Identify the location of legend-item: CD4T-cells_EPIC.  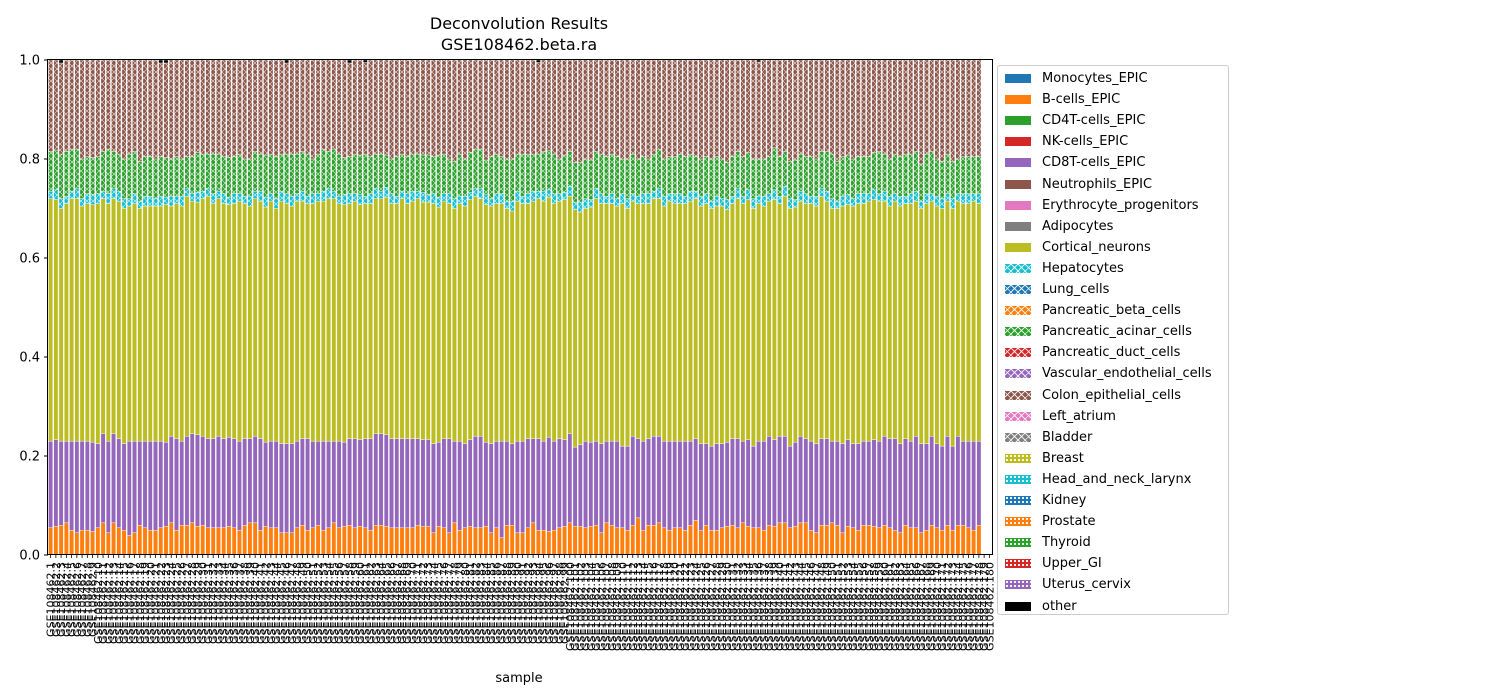
(1115, 121).